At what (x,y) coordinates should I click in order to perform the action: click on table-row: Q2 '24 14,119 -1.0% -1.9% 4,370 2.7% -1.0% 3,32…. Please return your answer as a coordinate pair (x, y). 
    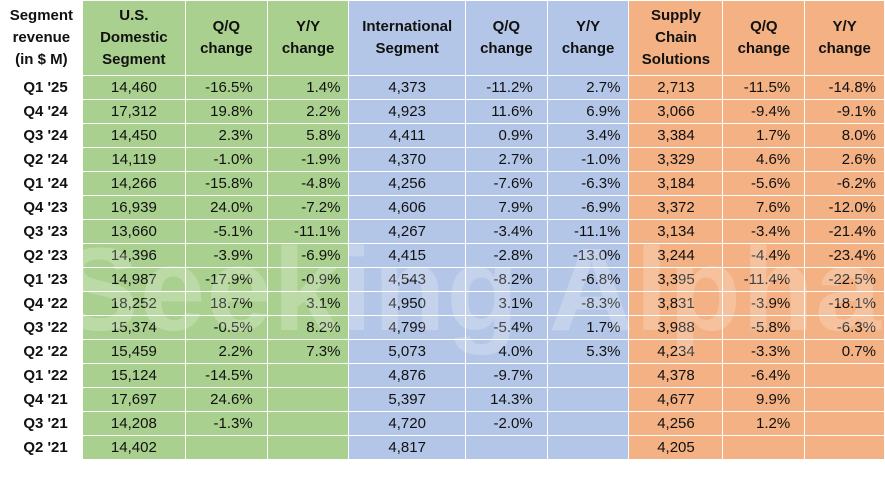
    Looking at the image, I should click on (442, 159).